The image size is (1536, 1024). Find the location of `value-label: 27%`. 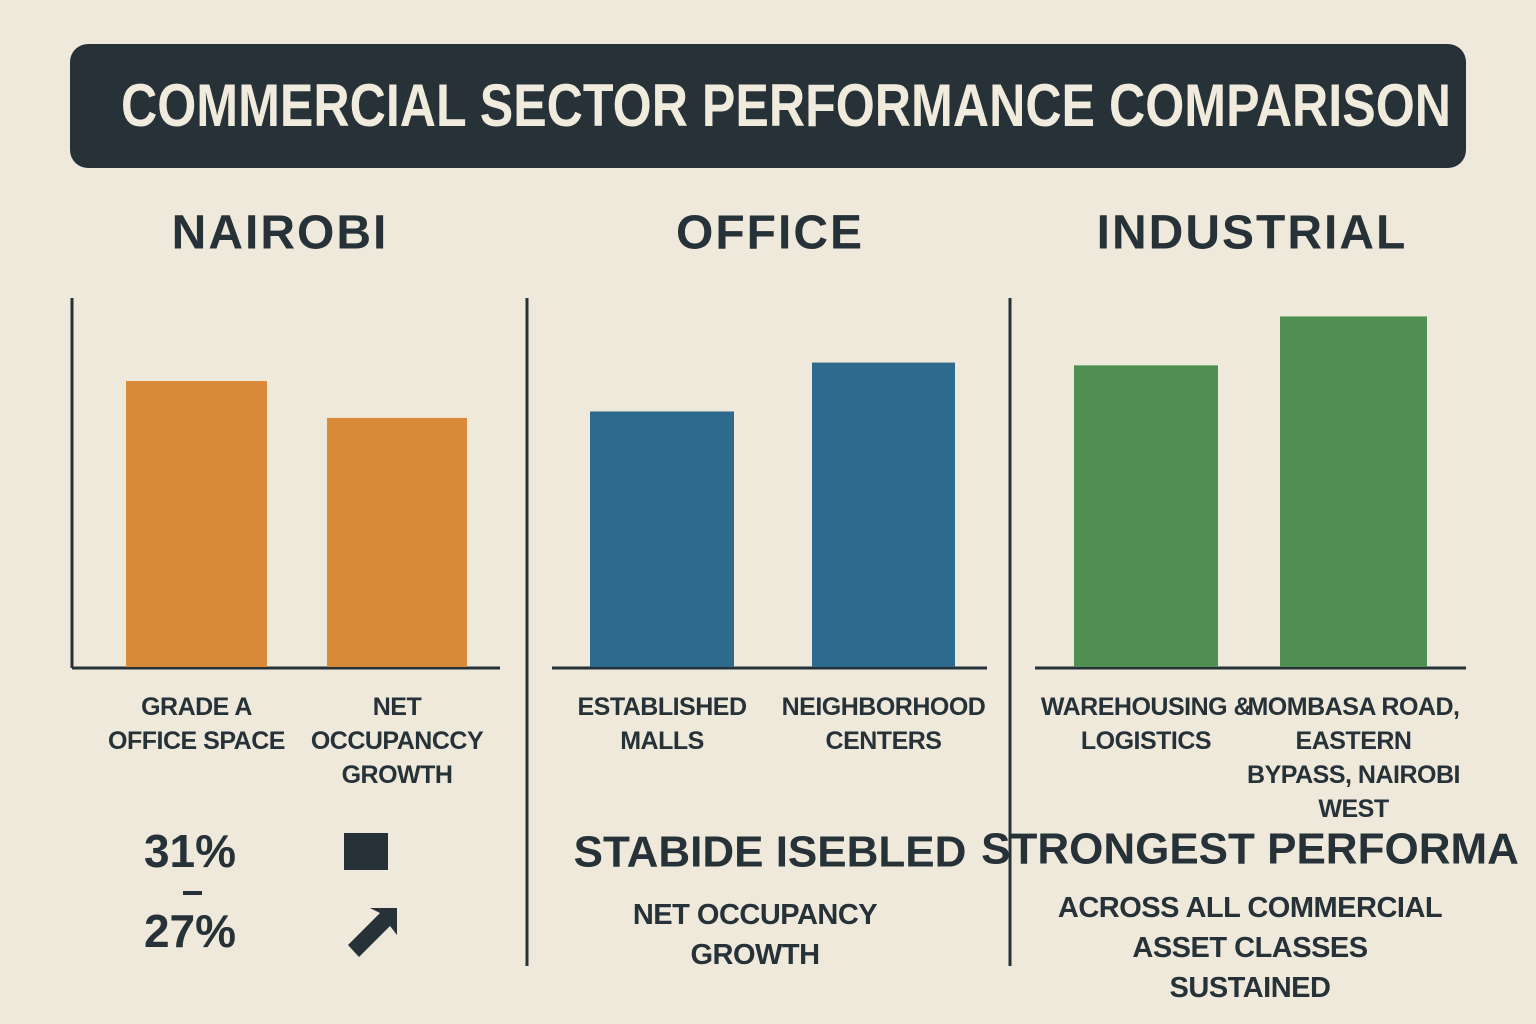

value-label: 27% is located at coordinates (190, 931).